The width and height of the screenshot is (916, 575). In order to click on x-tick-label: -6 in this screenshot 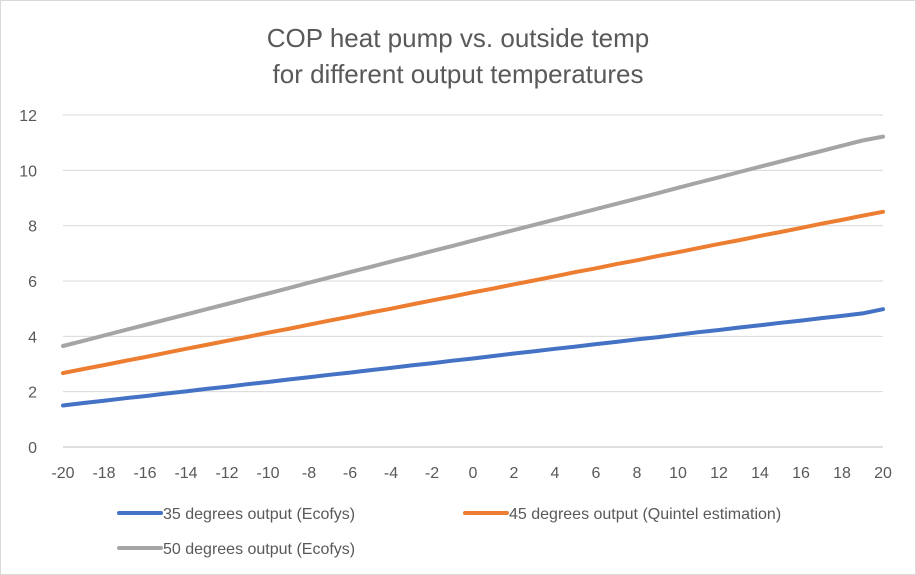, I will do `click(350, 473)`.